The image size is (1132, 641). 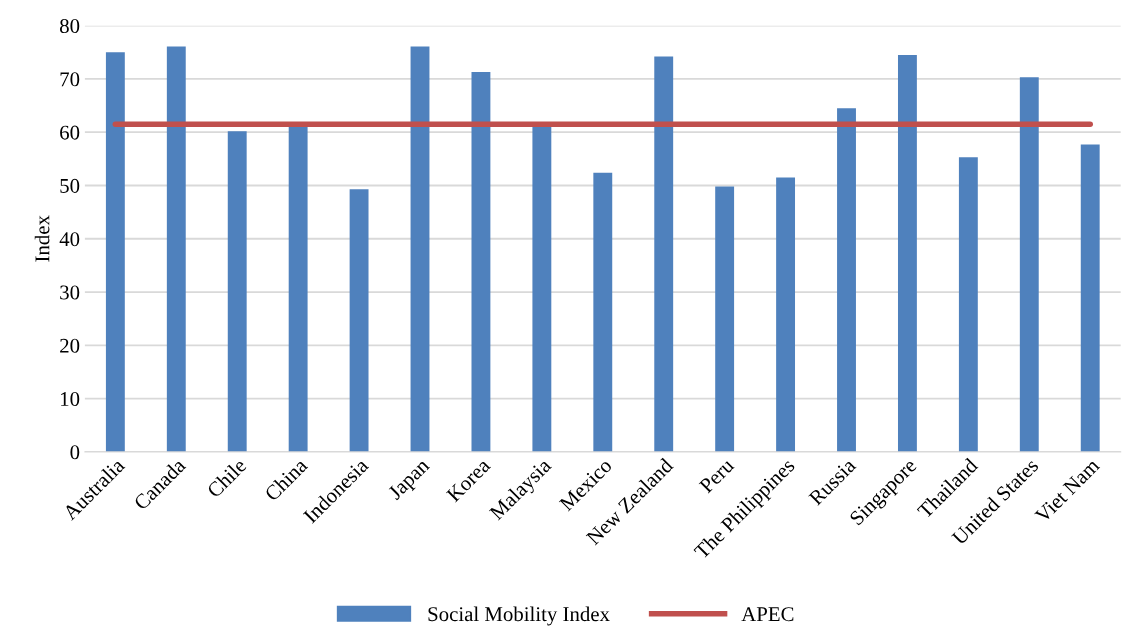 I want to click on legend-label: APEC, so click(x=767, y=614).